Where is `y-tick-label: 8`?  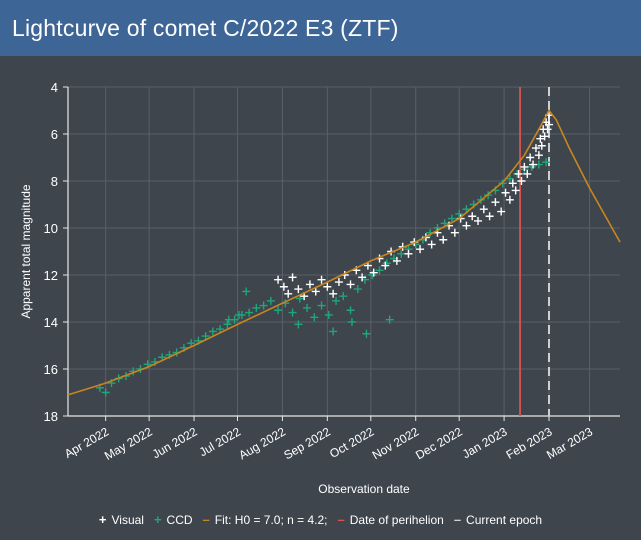
y-tick-label: 8 is located at coordinates (54, 181).